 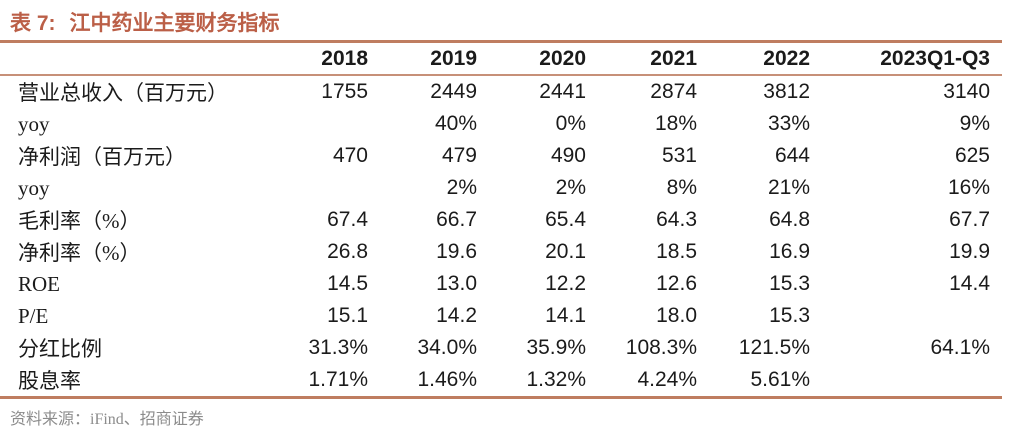 What do you see at coordinates (974, 123) in the screenshot?
I see `cell-value: 9%` at bounding box center [974, 123].